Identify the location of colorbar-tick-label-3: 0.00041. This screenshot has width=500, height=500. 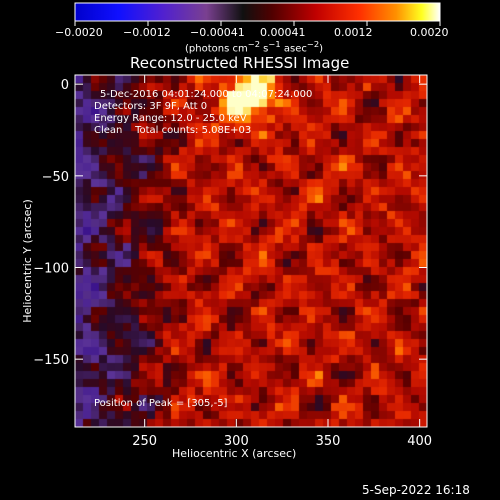
(283, 32).